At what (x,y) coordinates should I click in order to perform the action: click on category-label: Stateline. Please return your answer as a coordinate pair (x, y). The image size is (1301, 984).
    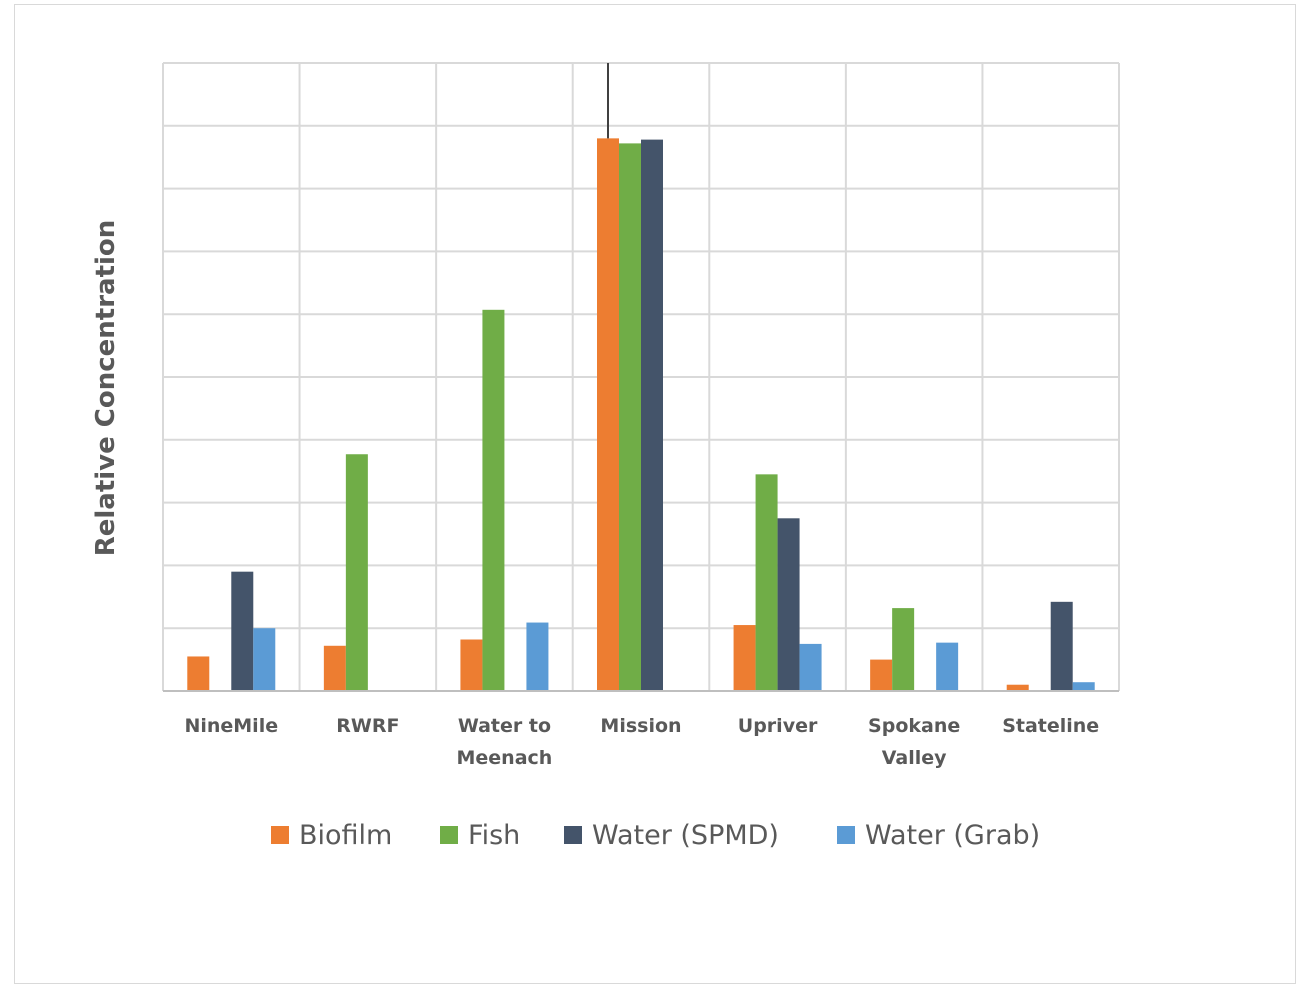
    Looking at the image, I should click on (1050, 726).